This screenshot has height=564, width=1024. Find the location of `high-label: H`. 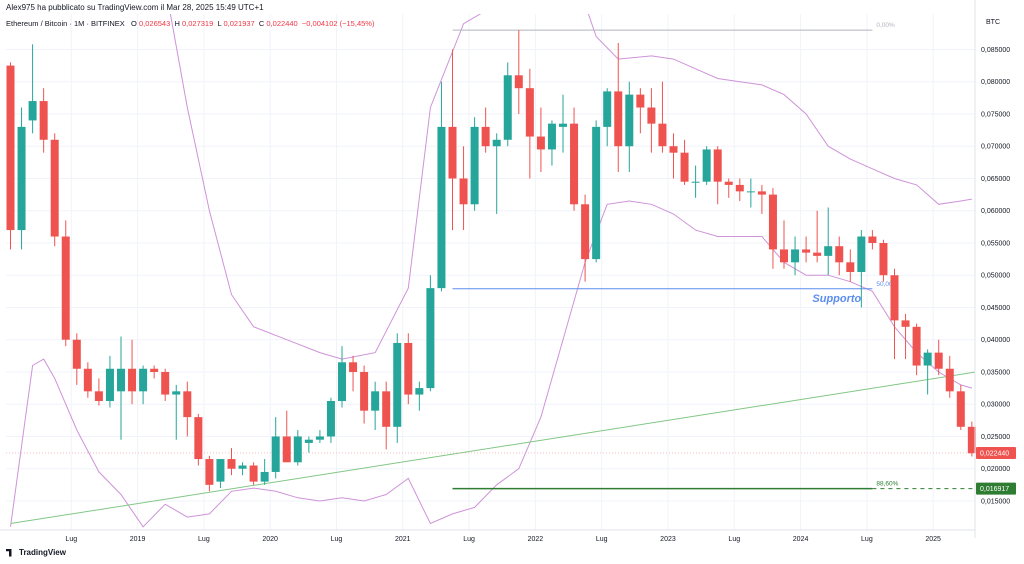

high-label: H is located at coordinates (177, 23).